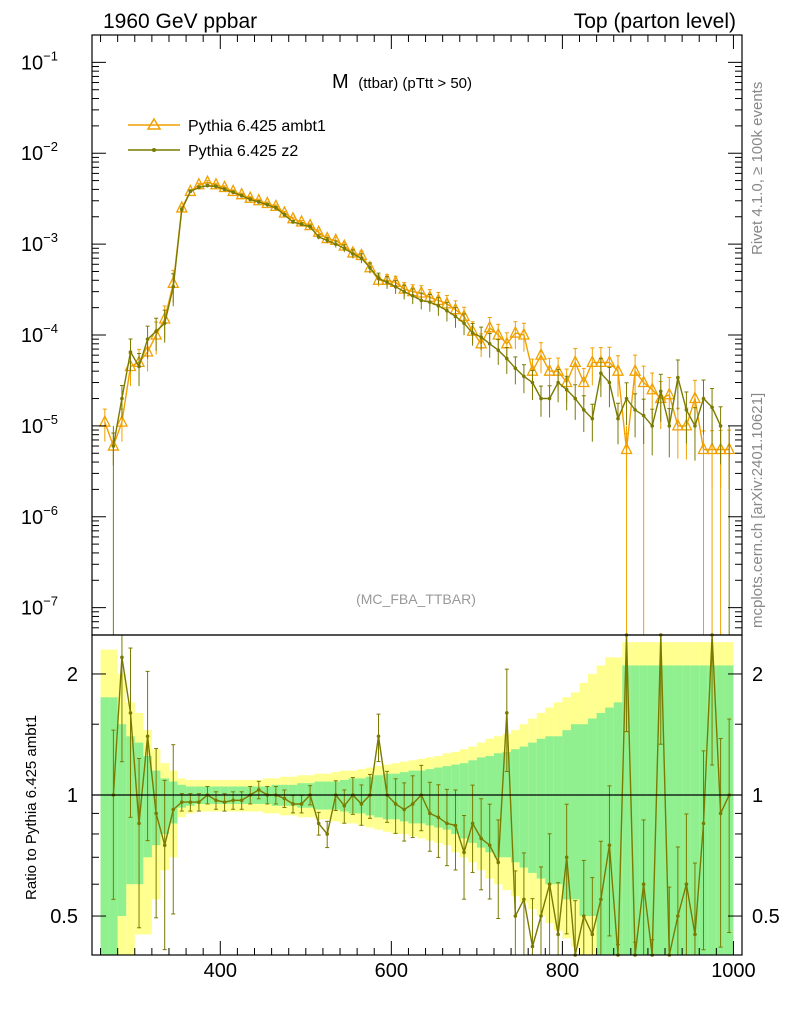 This screenshot has width=786, height=1024. Describe the element at coordinates (39, 607) in the screenshot. I see `main-ytick-label: 10⁻⁷` at that location.